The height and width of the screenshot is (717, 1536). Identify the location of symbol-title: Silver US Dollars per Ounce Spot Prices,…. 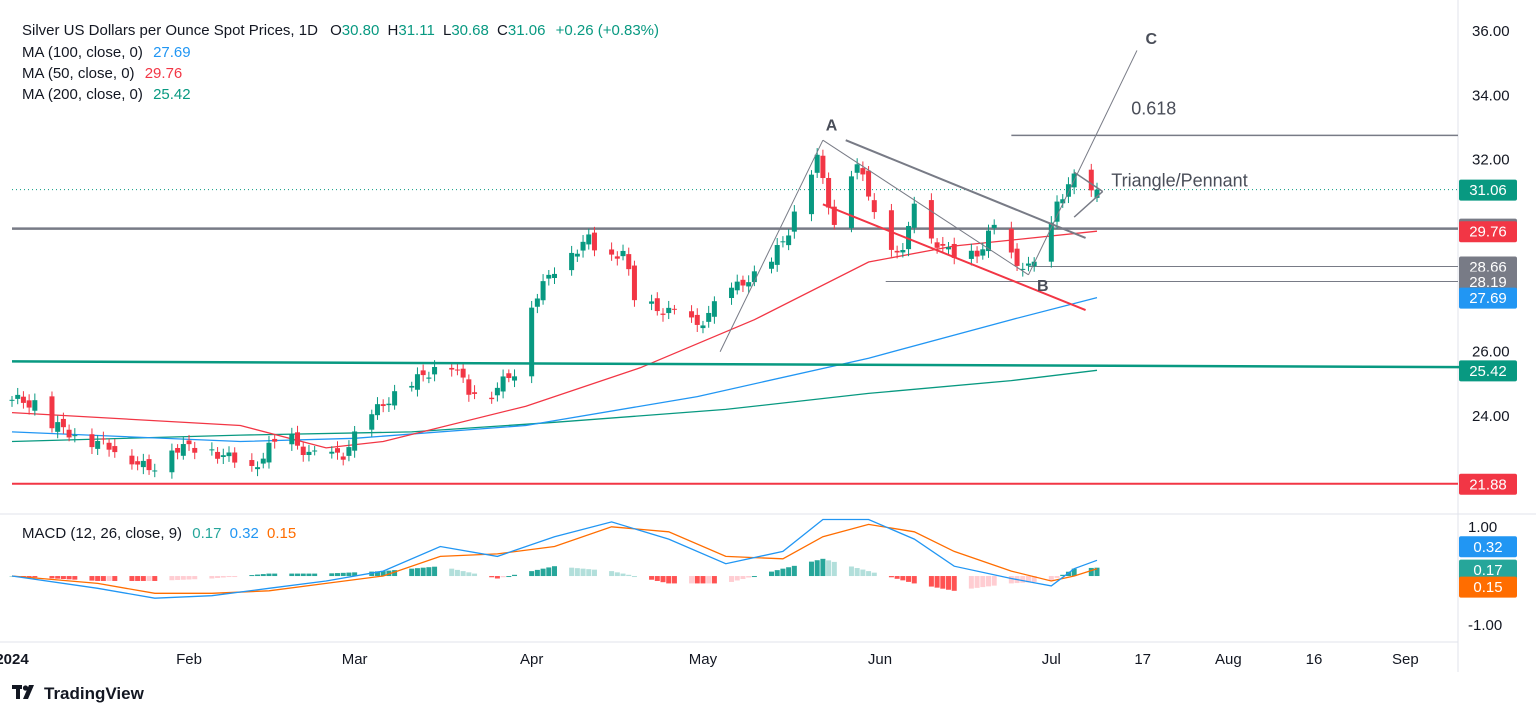
(170, 30).